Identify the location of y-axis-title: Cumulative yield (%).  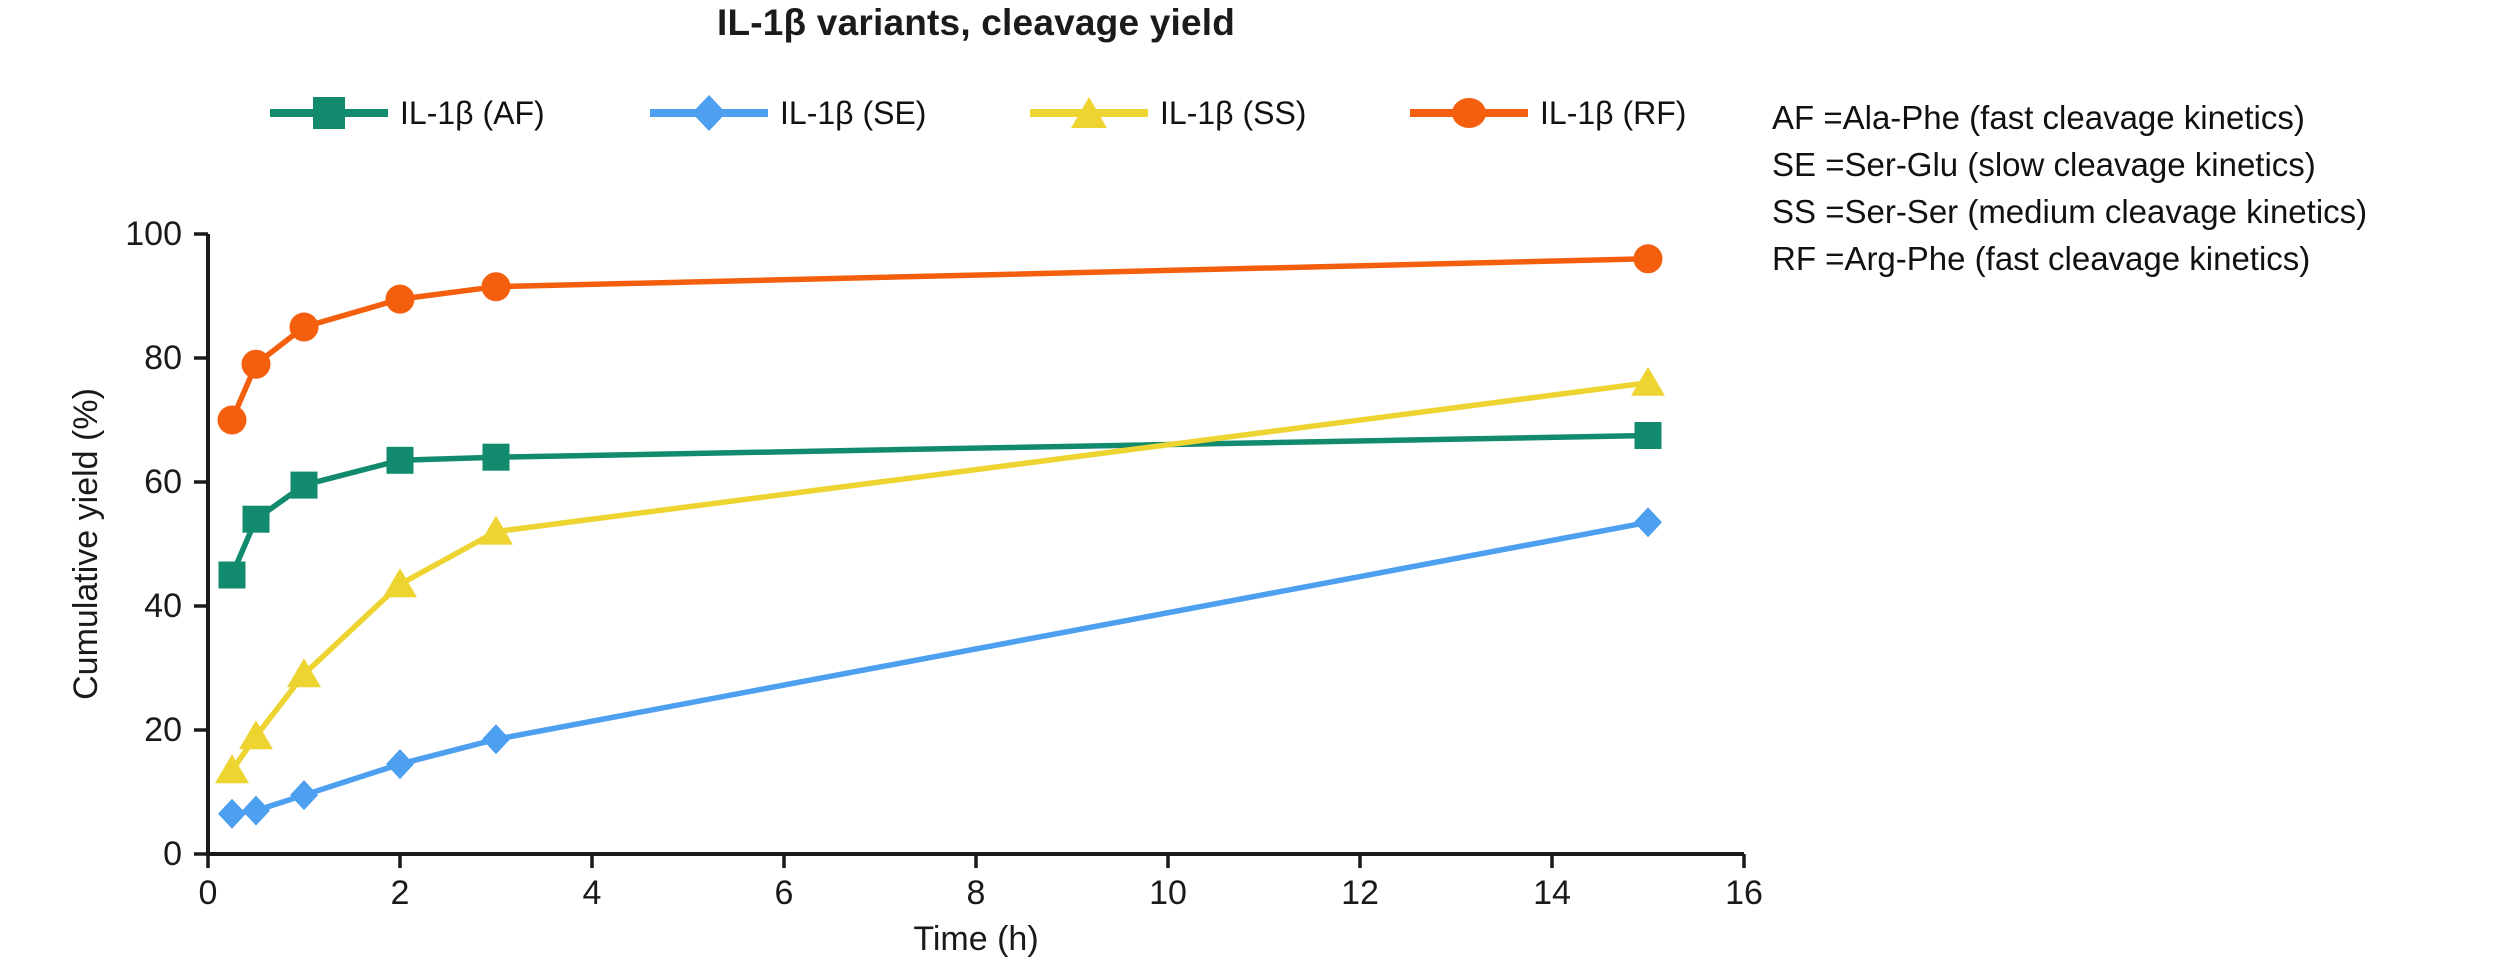
(86, 544).